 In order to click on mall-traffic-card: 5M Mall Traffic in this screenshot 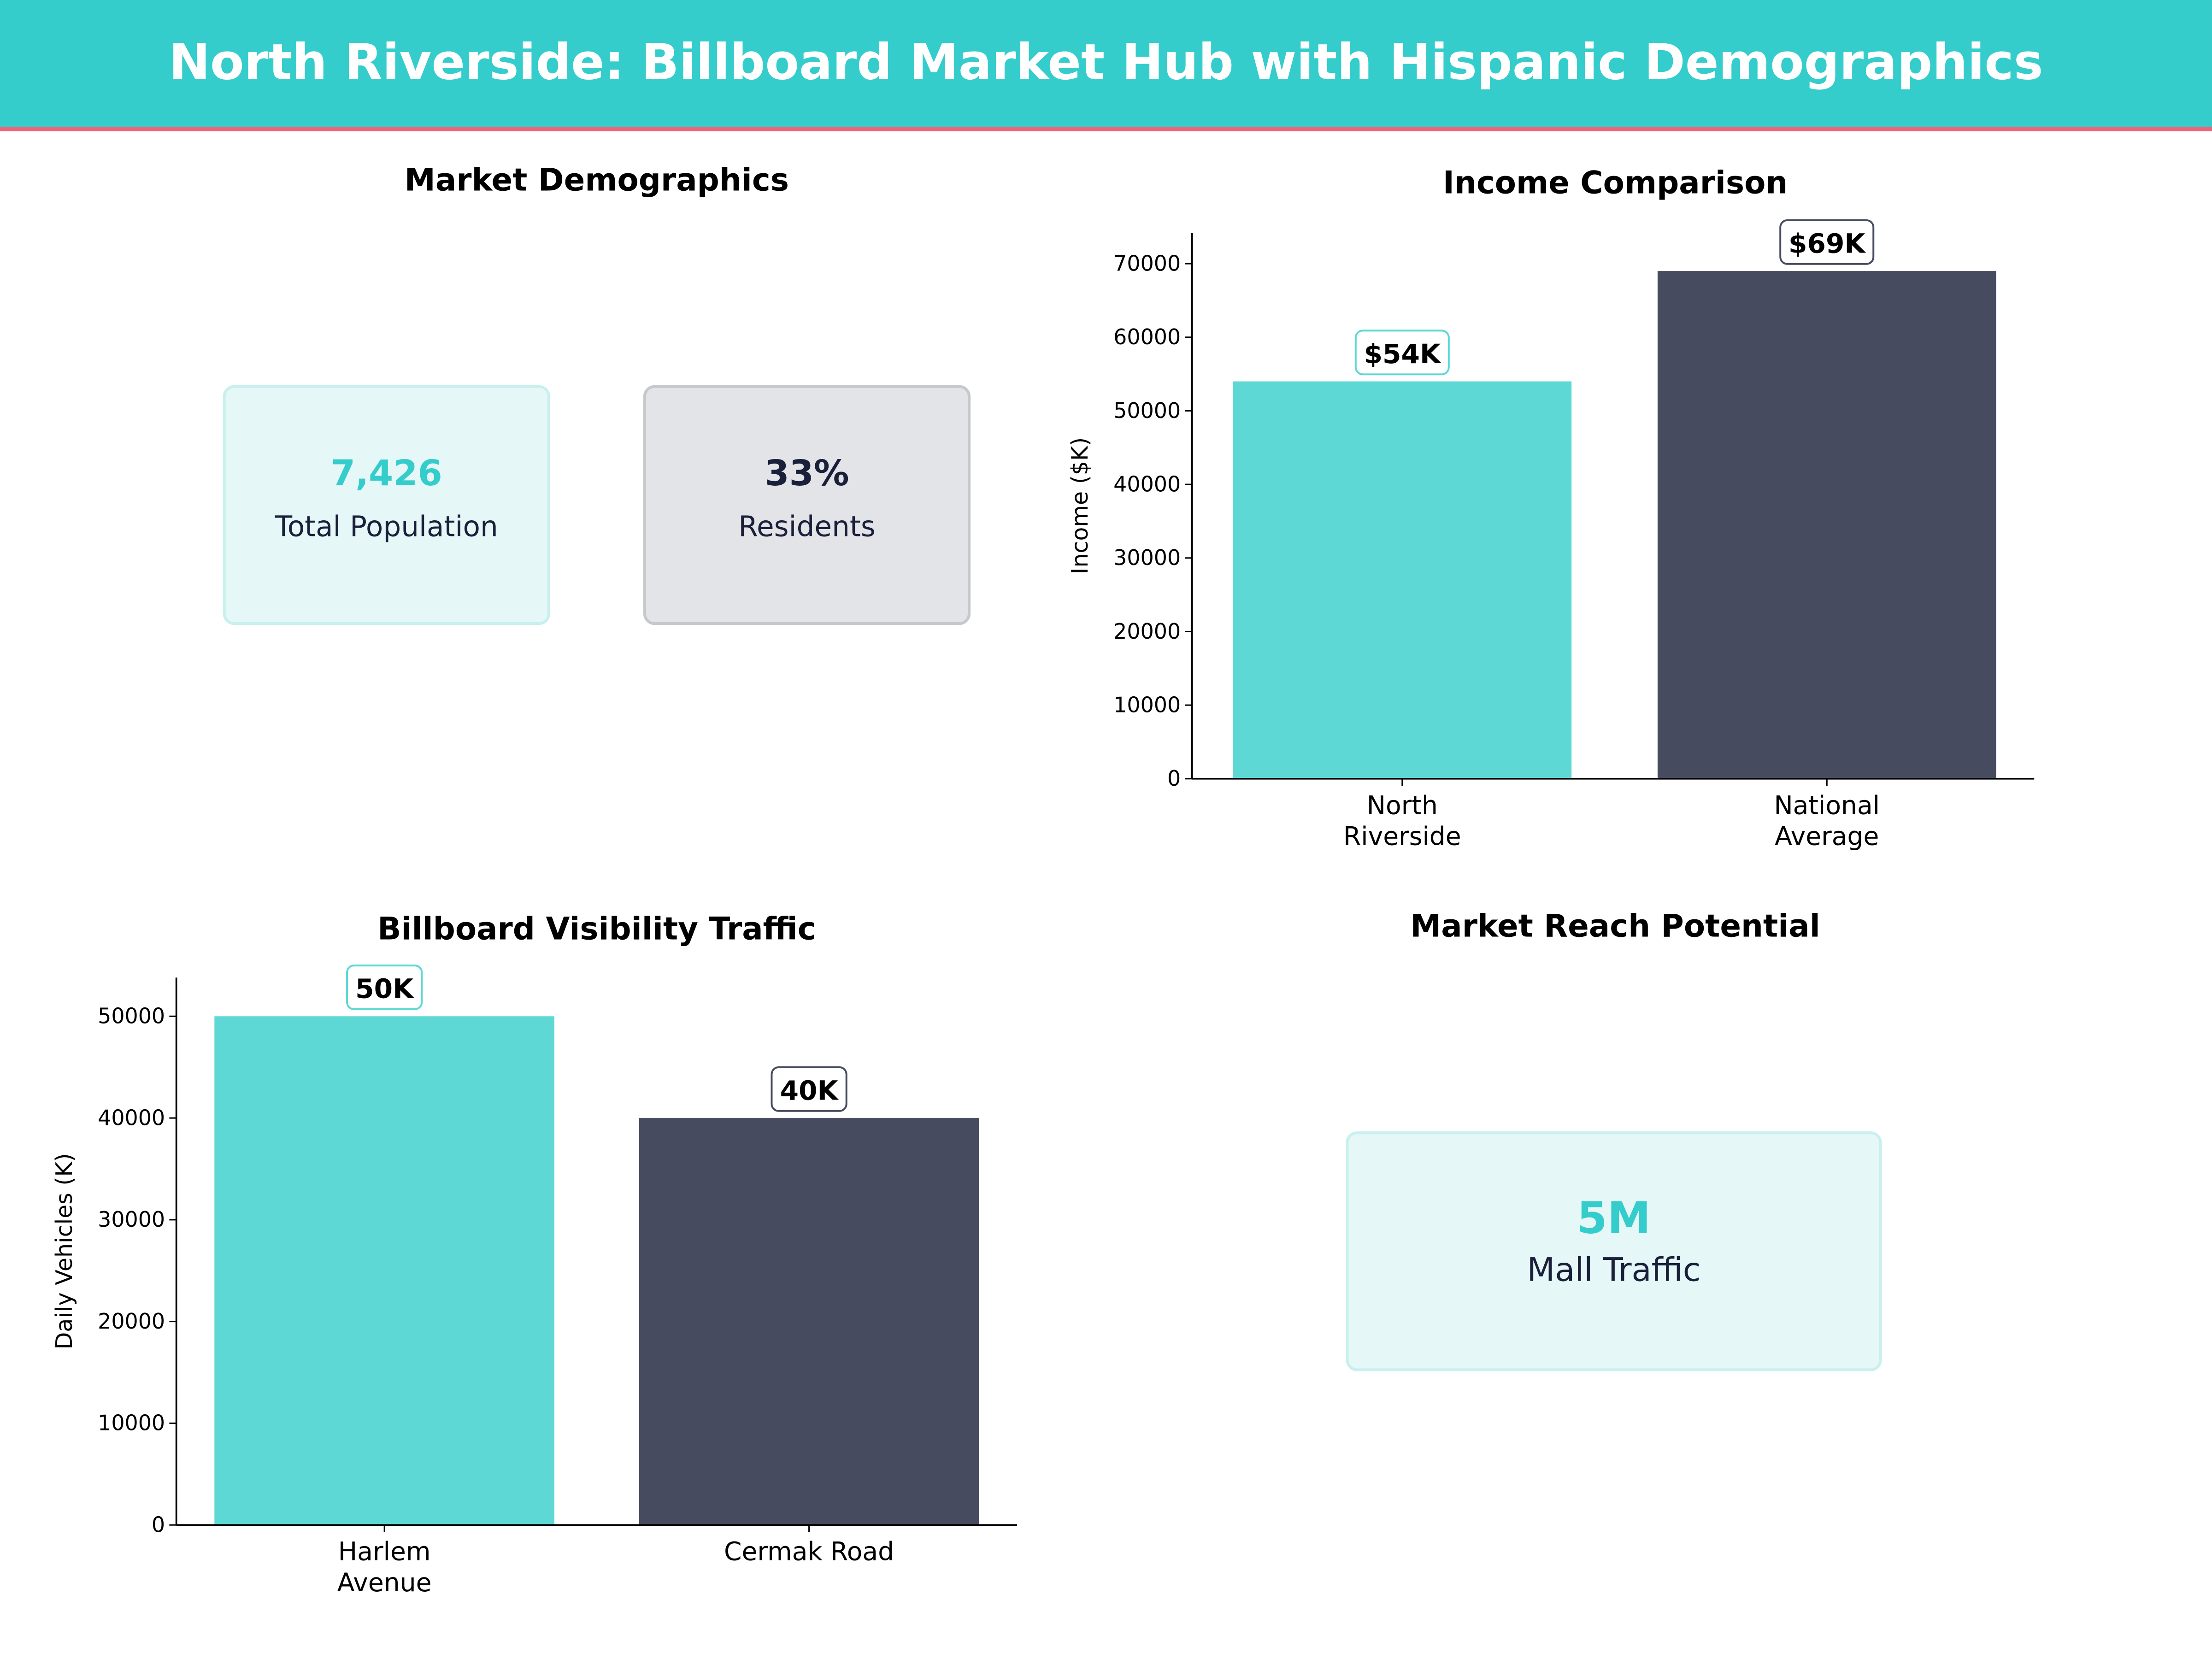, I will do `click(1614, 1251)`.